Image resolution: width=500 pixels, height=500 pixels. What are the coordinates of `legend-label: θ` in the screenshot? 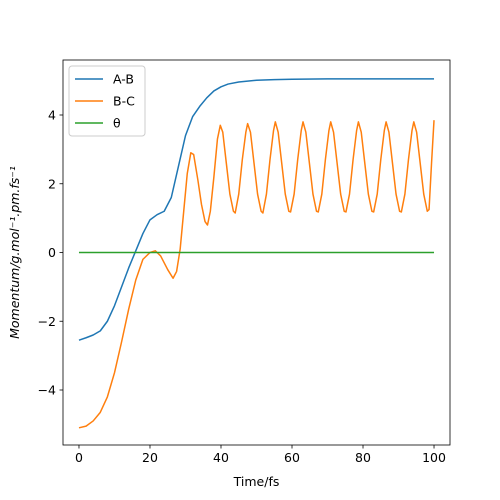 It's located at (117, 123).